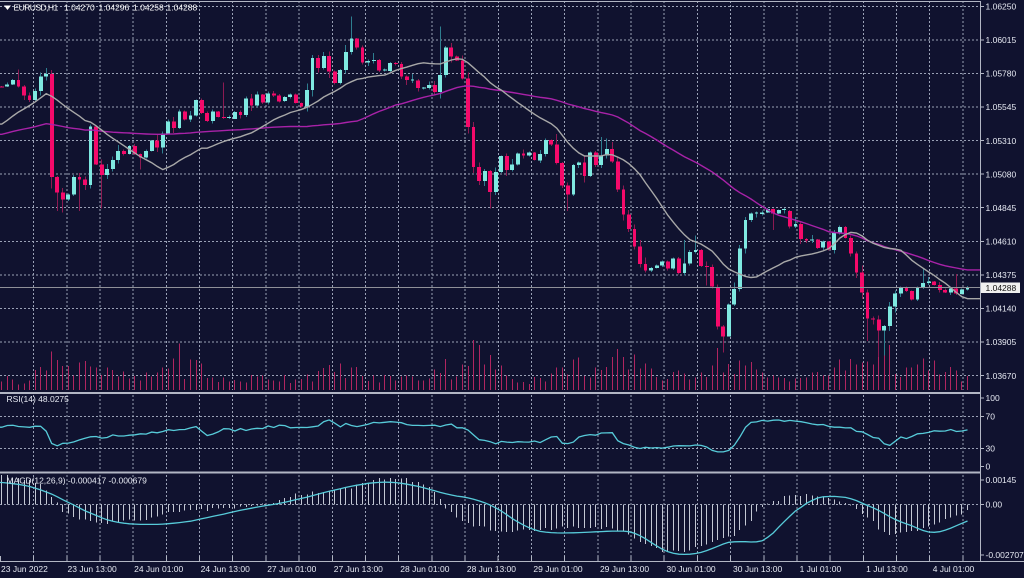 This screenshot has width=1024, height=578. Describe the element at coordinates (624, 569) in the screenshot. I see `svg-text: 29 Jun 13:00` at that location.